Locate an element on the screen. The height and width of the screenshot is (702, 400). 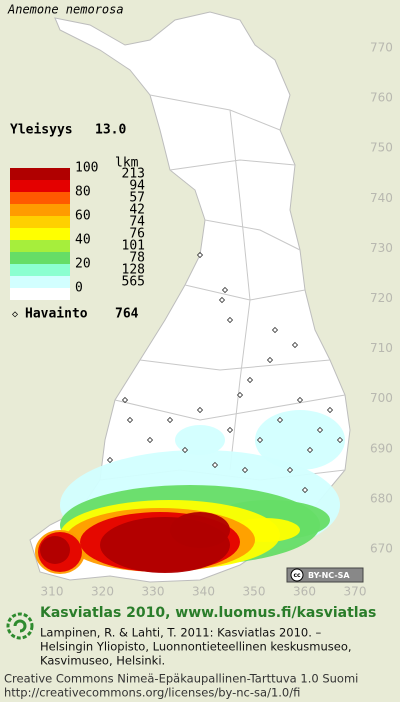
x-coordinate-label: 370 is located at coordinates (355, 592).